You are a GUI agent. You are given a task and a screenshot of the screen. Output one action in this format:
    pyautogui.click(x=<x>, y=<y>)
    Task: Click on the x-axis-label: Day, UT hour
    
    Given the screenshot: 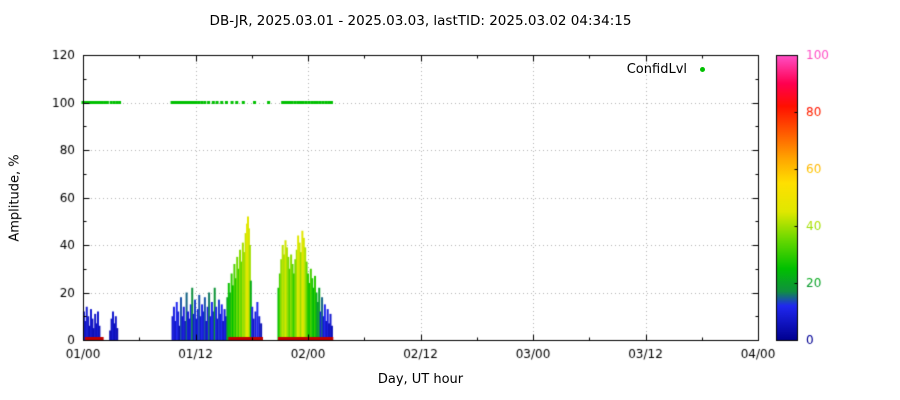 What is the action you would take?
    pyautogui.click(x=420, y=379)
    